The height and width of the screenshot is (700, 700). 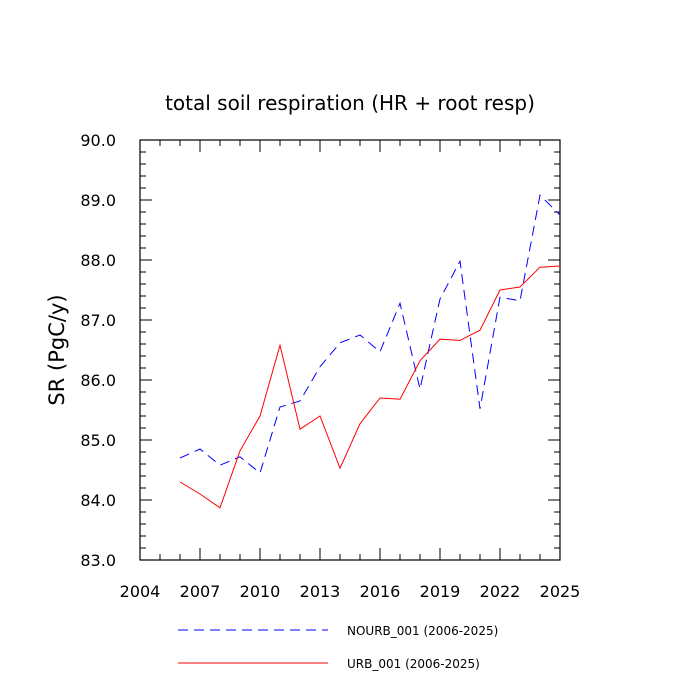 I want to click on x-tick-label: 2025, so click(x=560, y=591).